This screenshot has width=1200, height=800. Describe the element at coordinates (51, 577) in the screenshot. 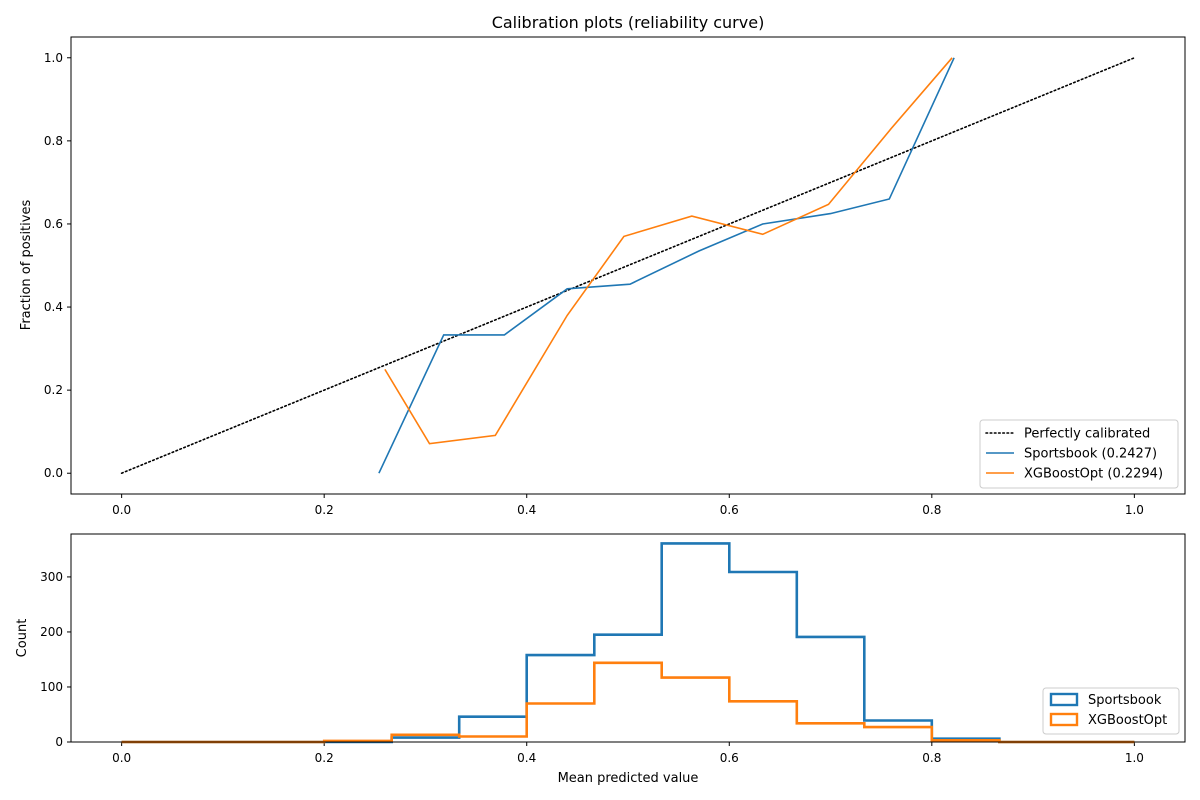

I see `y-tick-label: 300` at that location.